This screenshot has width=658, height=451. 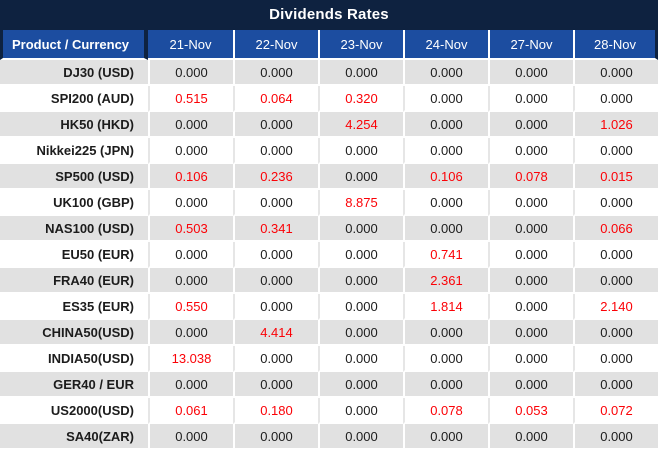 What do you see at coordinates (530, 411) in the screenshot?
I see `dividend-value: 0.053` at bounding box center [530, 411].